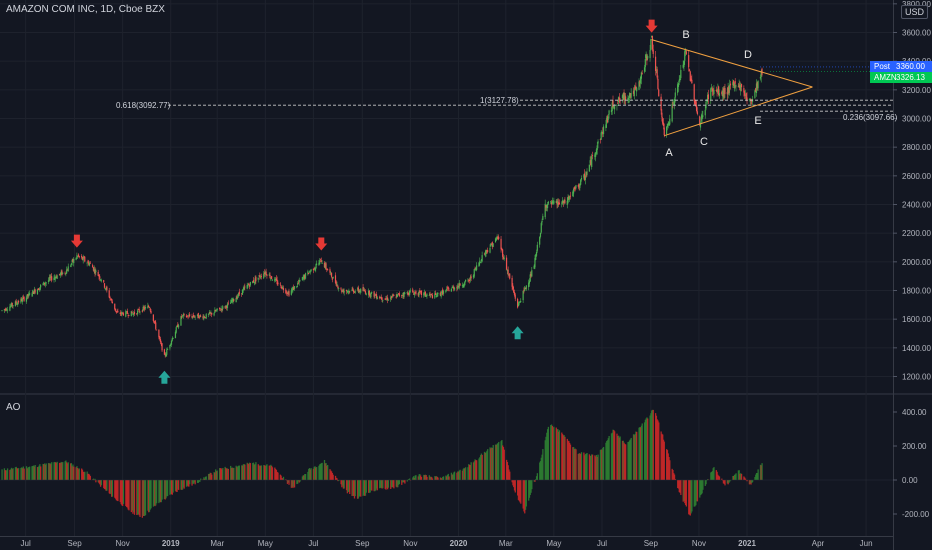 The image size is (932, 550). Describe the element at coordinates (916, 205) in the screenshot. I see `y-tick-label: 2400.00` at that location.